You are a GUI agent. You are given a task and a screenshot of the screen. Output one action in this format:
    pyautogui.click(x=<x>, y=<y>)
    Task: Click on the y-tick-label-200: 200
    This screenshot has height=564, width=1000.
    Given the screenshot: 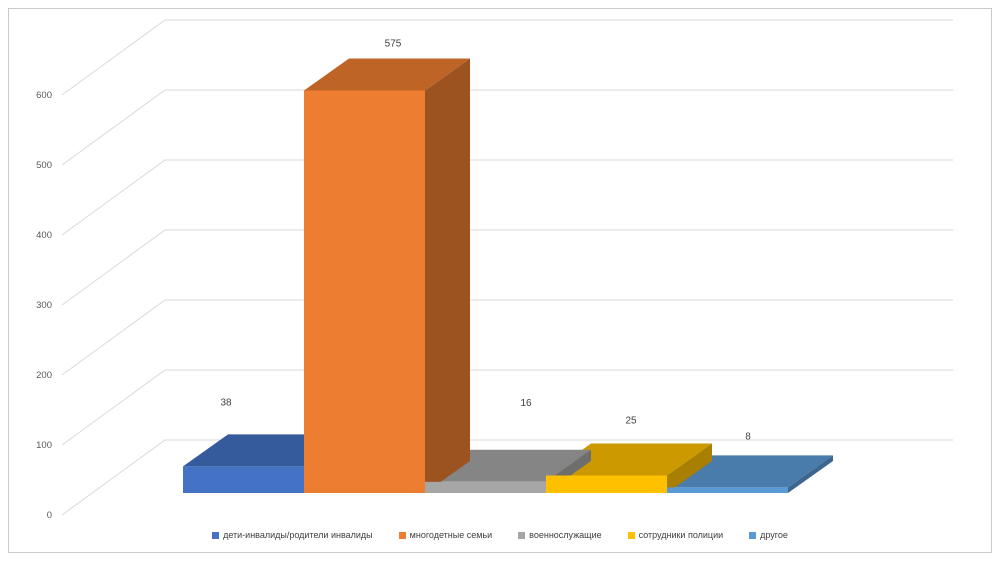 What is the action you would take?
    pyautogui.click(x=44, y=375)
    